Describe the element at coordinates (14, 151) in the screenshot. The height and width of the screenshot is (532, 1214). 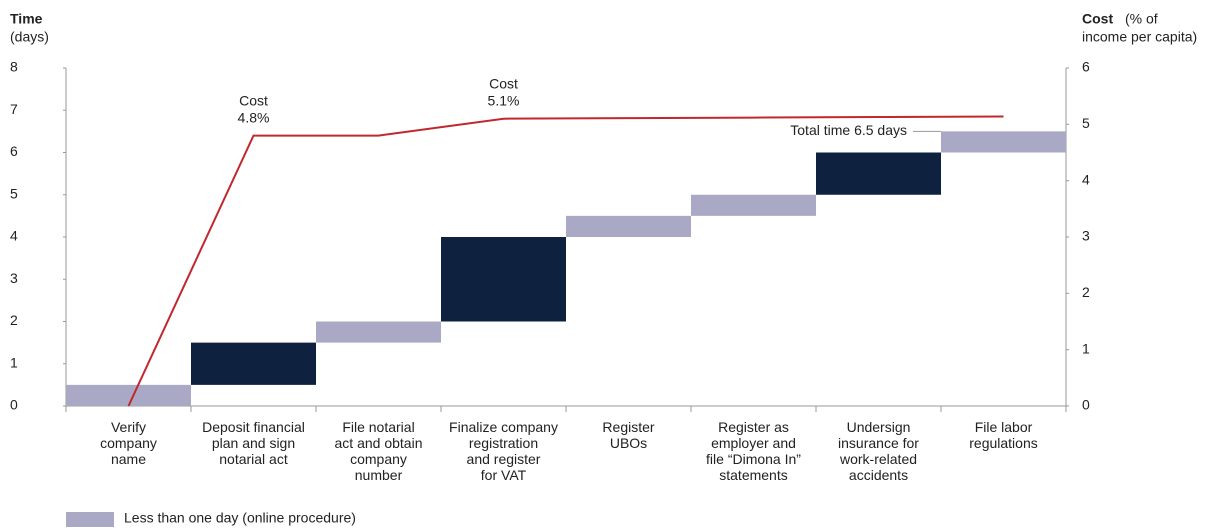
I see `y-tick-label: 6` at that location.